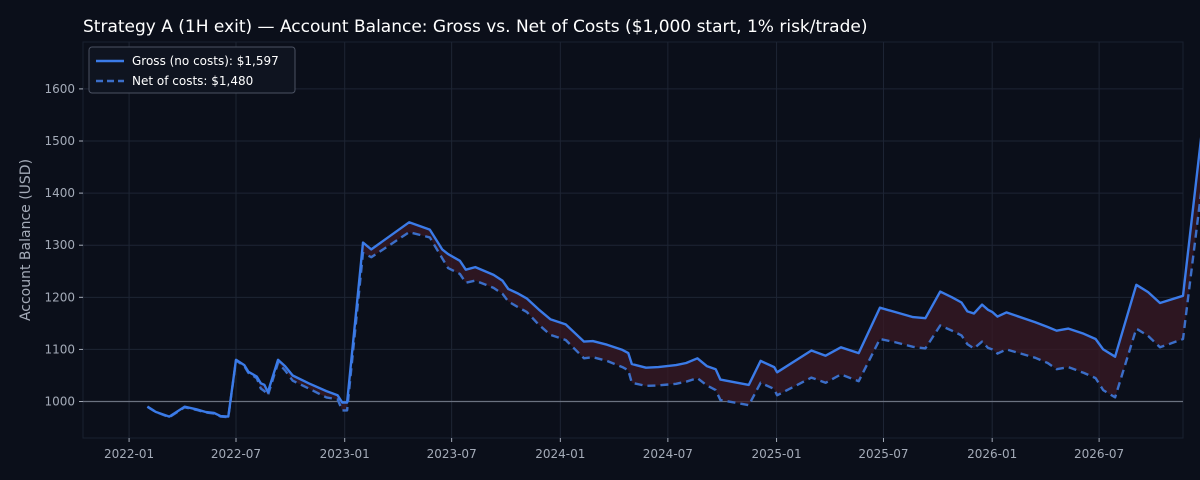 The image size is (1200, 480). What do you see at coordinates (192, 81) in the screenshot?
I see `legend-label-net: Net of costs: $1,480` at bounding box center [192, 81].